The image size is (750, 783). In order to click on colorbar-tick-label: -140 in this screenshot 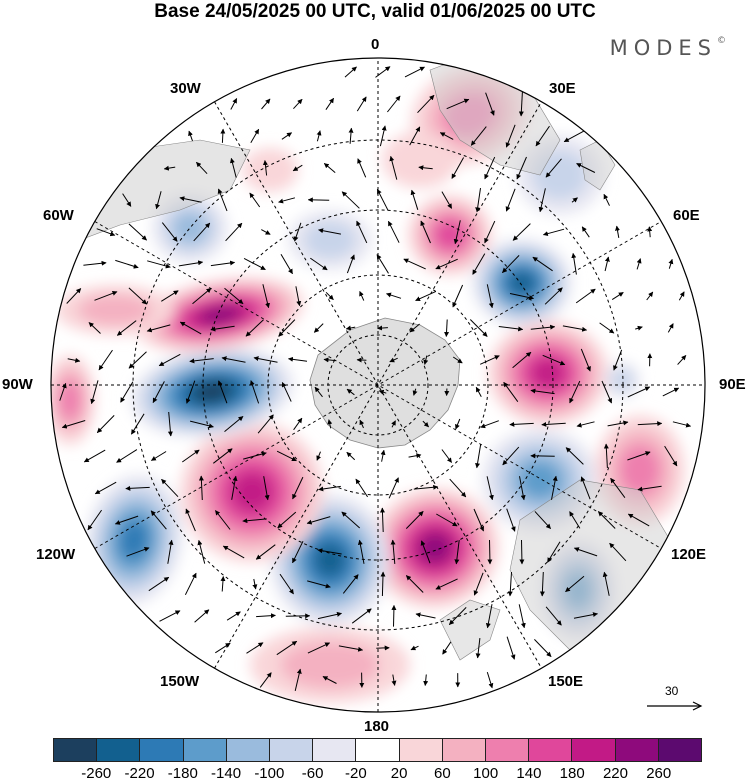, I will do `click(226, 773)`.